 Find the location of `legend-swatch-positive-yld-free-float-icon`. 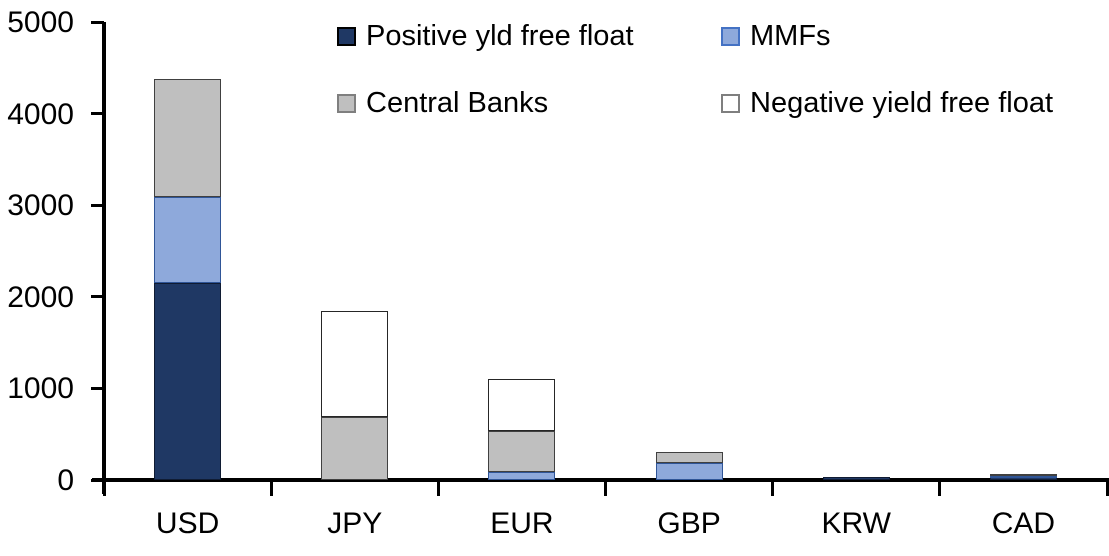

legend-swatch-positive-yld-free-float-icon is located at coordinates (346, 36).